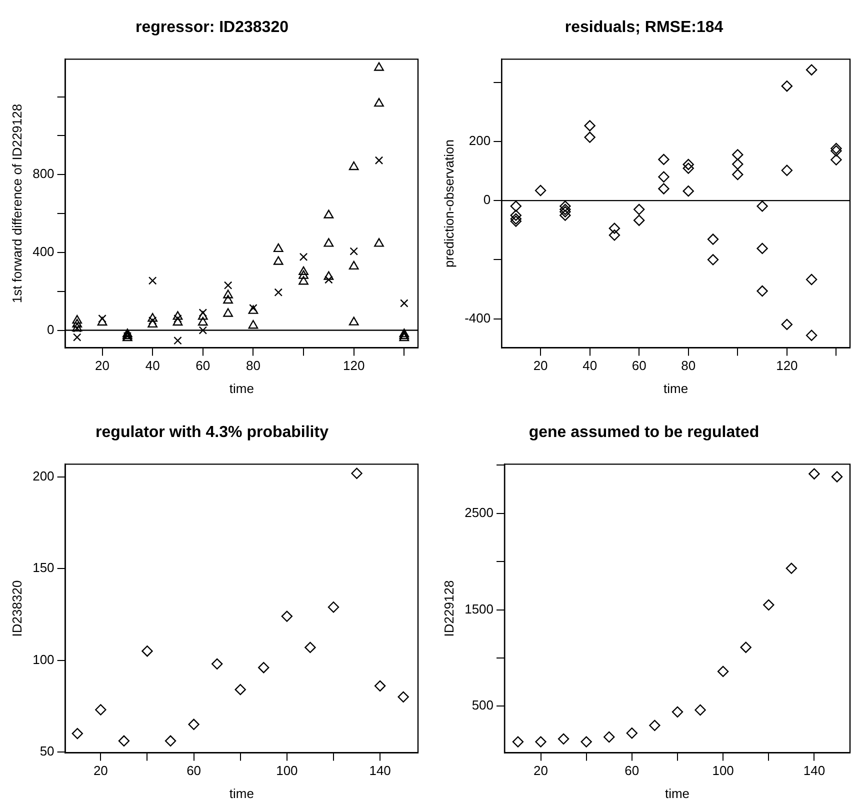 Image resolution: width=864 pixels, height=810 pixels. Describe the element at coordinates (43, 659) in the screenshot. I see `y-tick-label: 100` at that location.